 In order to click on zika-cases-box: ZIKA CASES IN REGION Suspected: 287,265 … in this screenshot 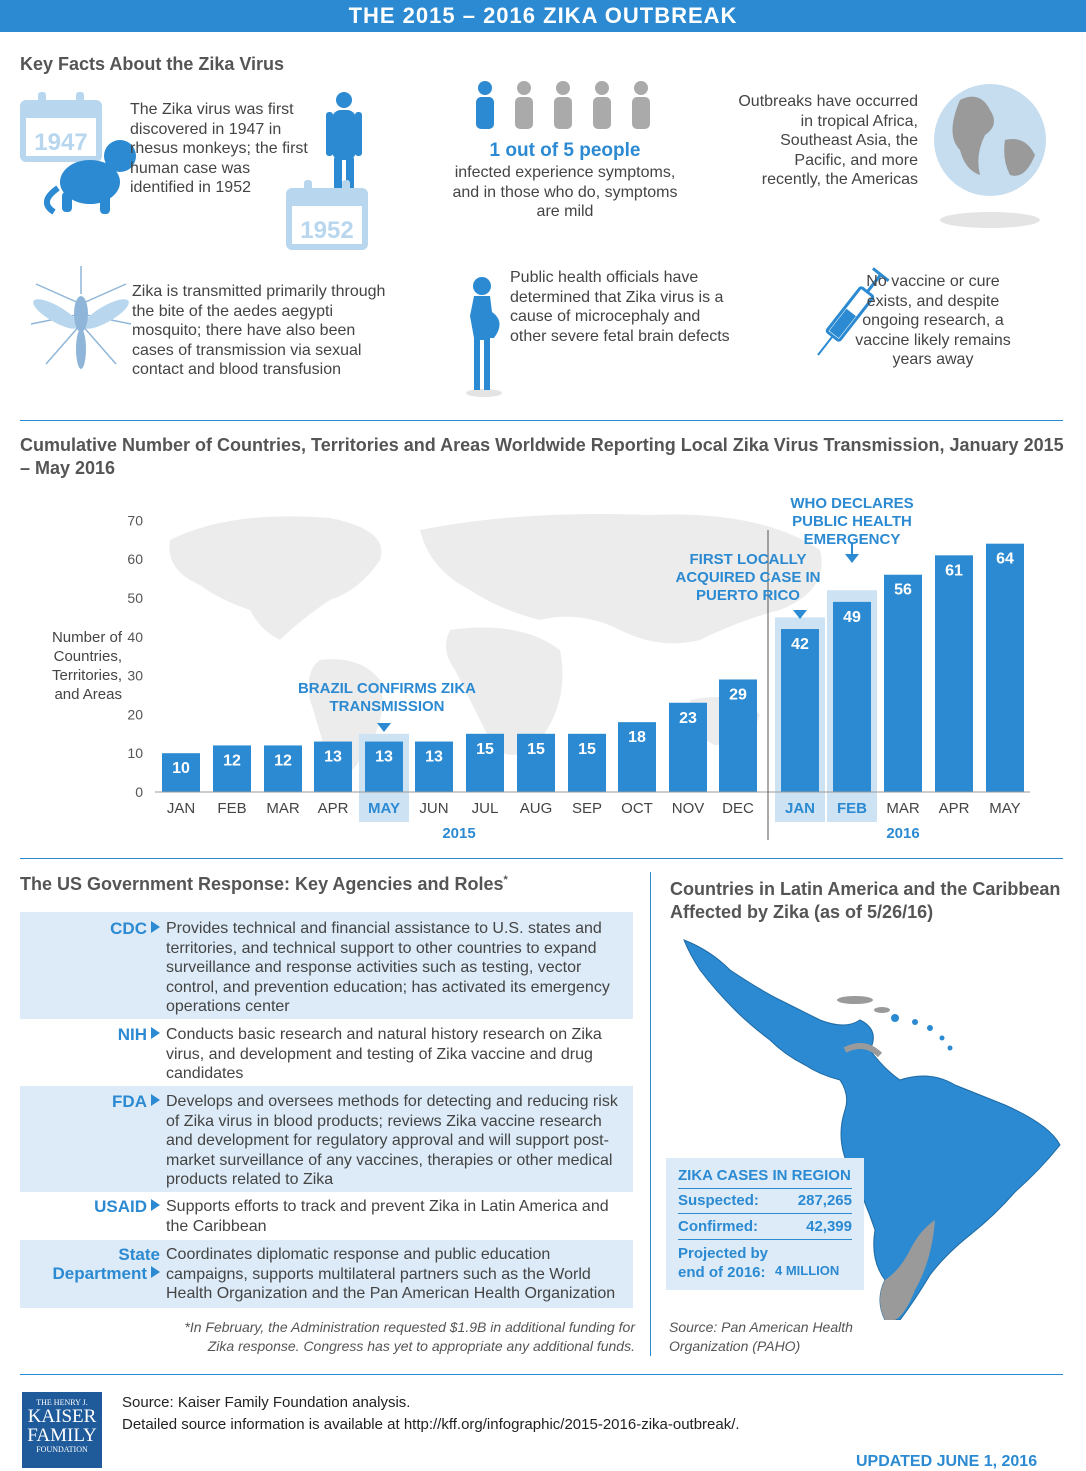, I will do `click(765, 1224)`.